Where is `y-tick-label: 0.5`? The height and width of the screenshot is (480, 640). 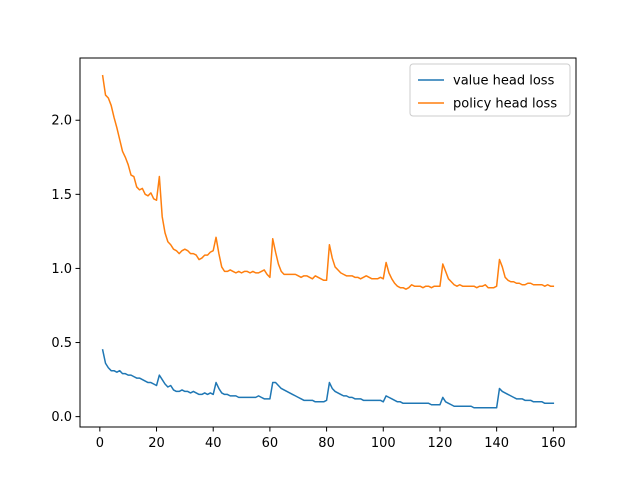 y-tick-label: 0.5 is located at coordinates (61, 343).